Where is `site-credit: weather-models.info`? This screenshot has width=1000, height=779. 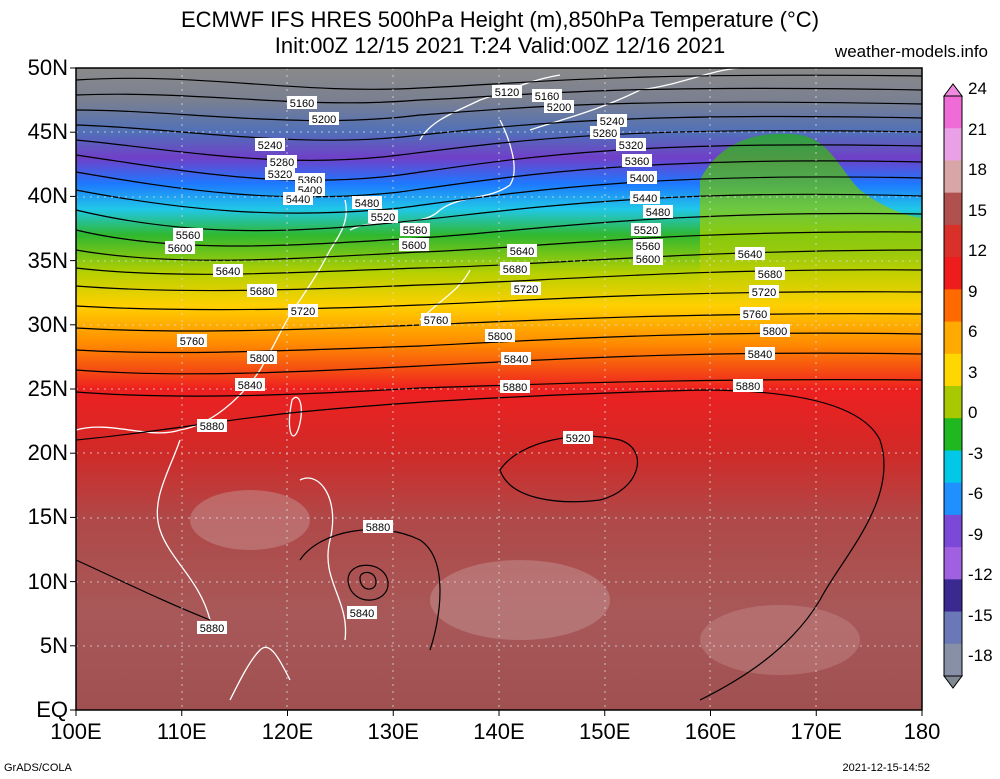
site-credit: weather-models.info is located at coordinates (911, 51).